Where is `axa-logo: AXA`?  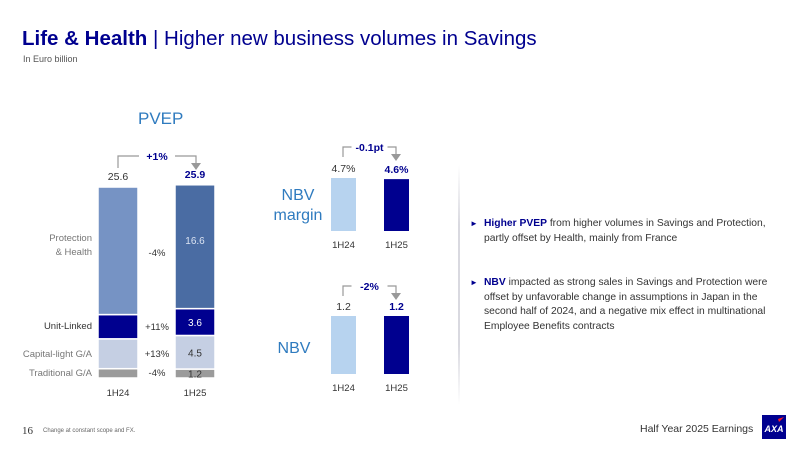 axa-logo: AXA is located at coordinates (774, 427).